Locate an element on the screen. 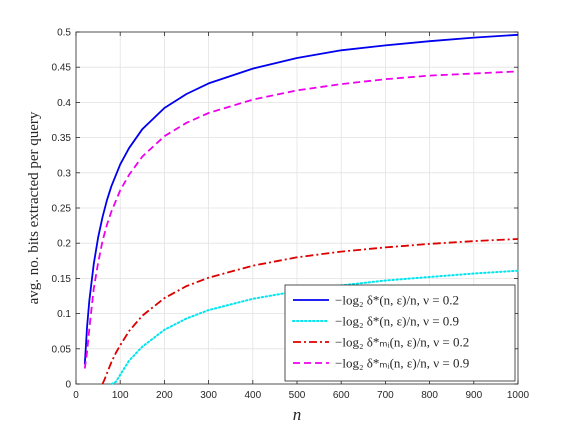  y-tick-label: 0.2 is located at coordinates (64, 244).